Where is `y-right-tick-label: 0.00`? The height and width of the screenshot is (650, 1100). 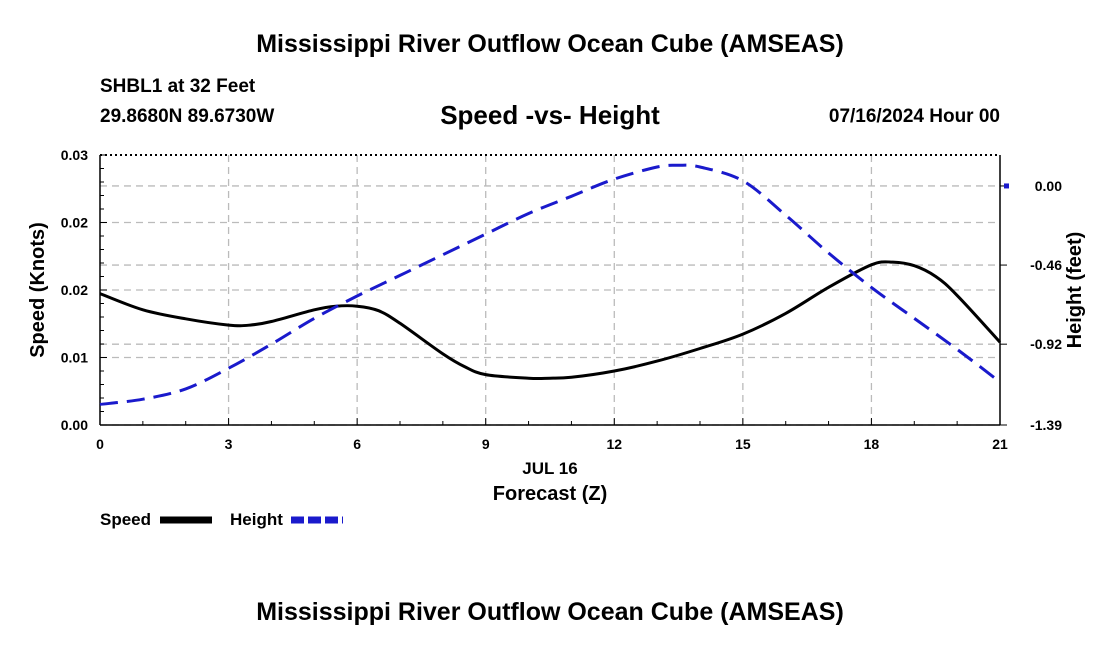
y-right-tick-label: 0.00 is located at coordinates (1048, 186).